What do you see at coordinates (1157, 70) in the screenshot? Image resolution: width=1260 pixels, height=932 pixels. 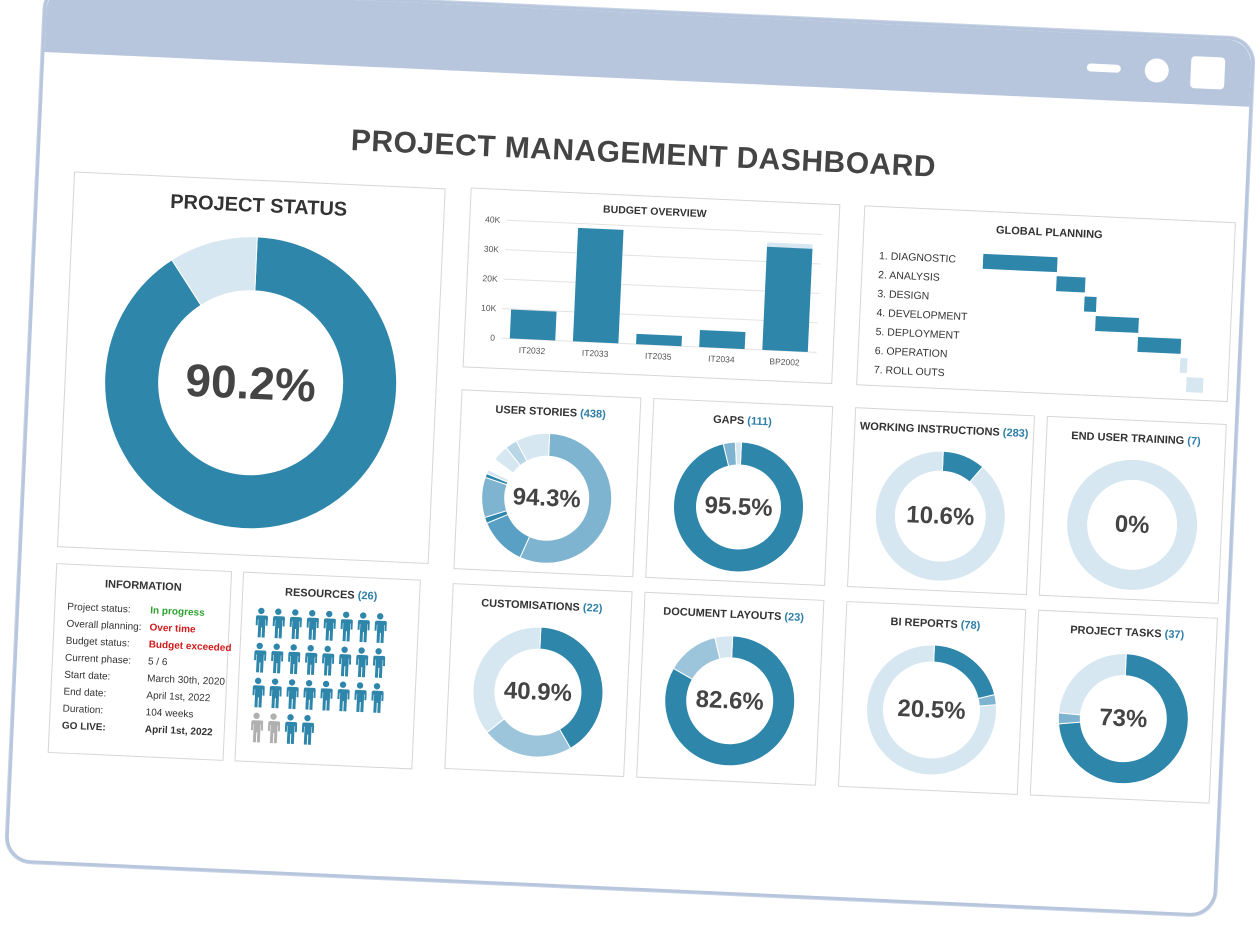 I see `circle-icon` at bounding box center [1157, 70].